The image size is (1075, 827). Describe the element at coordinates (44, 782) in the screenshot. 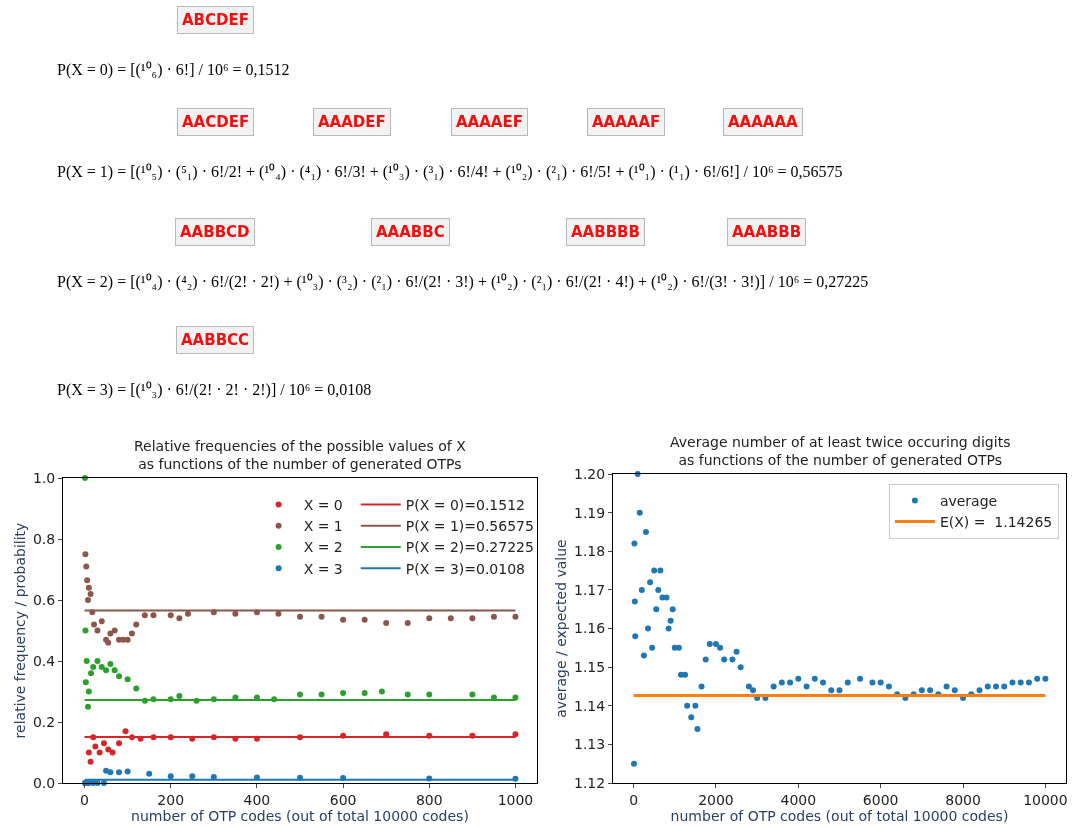

I see `y-tick-label: 0.0` at that location.